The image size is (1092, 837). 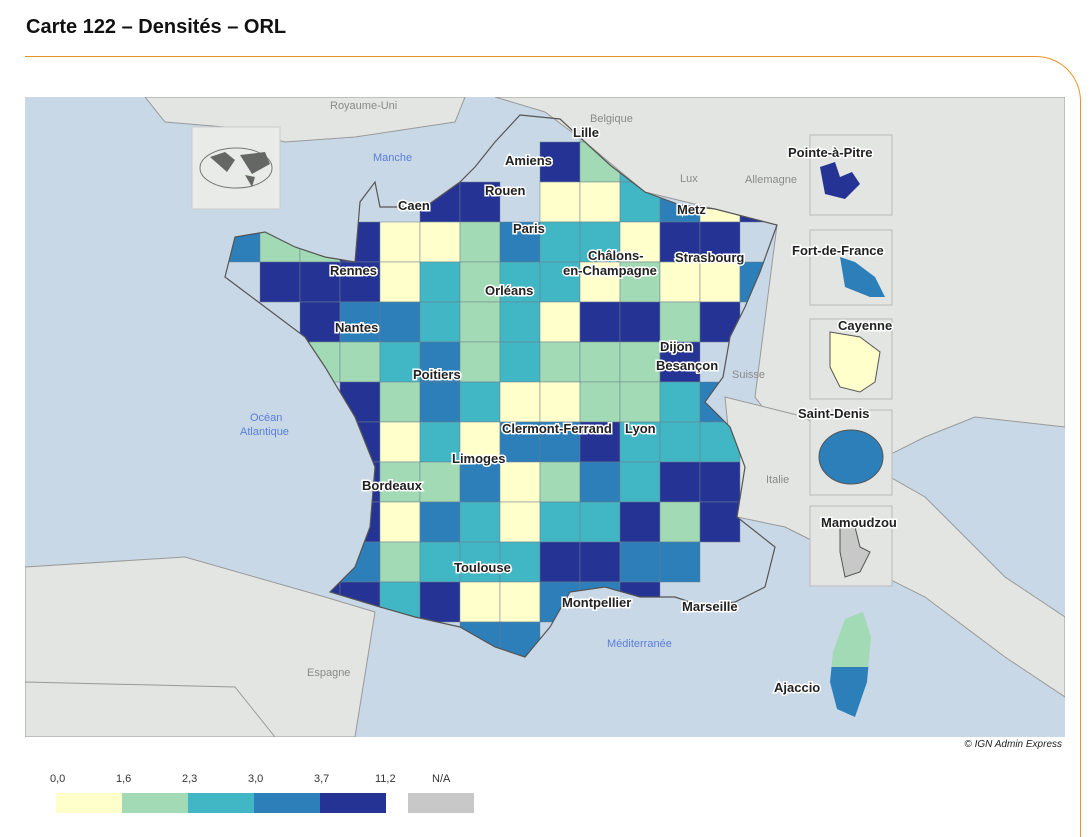 What do you see at coordinates (190, 779) in the screenshot?
I see `legend-tick: 2,3` at bounding box center [190, 779].